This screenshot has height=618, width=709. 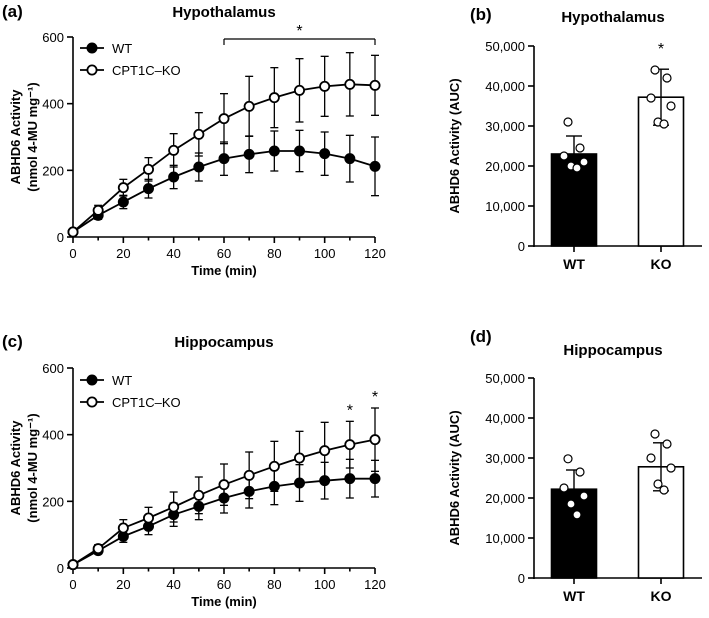 I want to click on y-axis-label: ABHD6 Activity (AUC), so click(x=454, y=477).